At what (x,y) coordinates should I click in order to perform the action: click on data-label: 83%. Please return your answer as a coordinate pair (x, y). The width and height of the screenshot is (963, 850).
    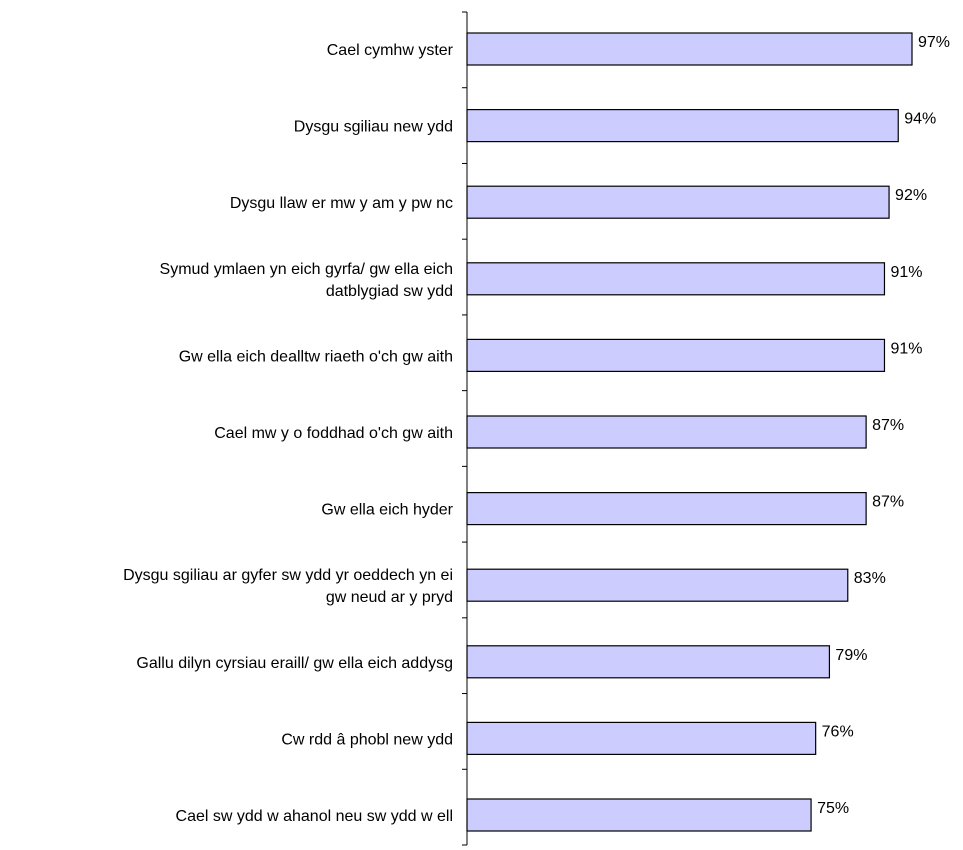
    Looking at the image, I should click on (870, 578).